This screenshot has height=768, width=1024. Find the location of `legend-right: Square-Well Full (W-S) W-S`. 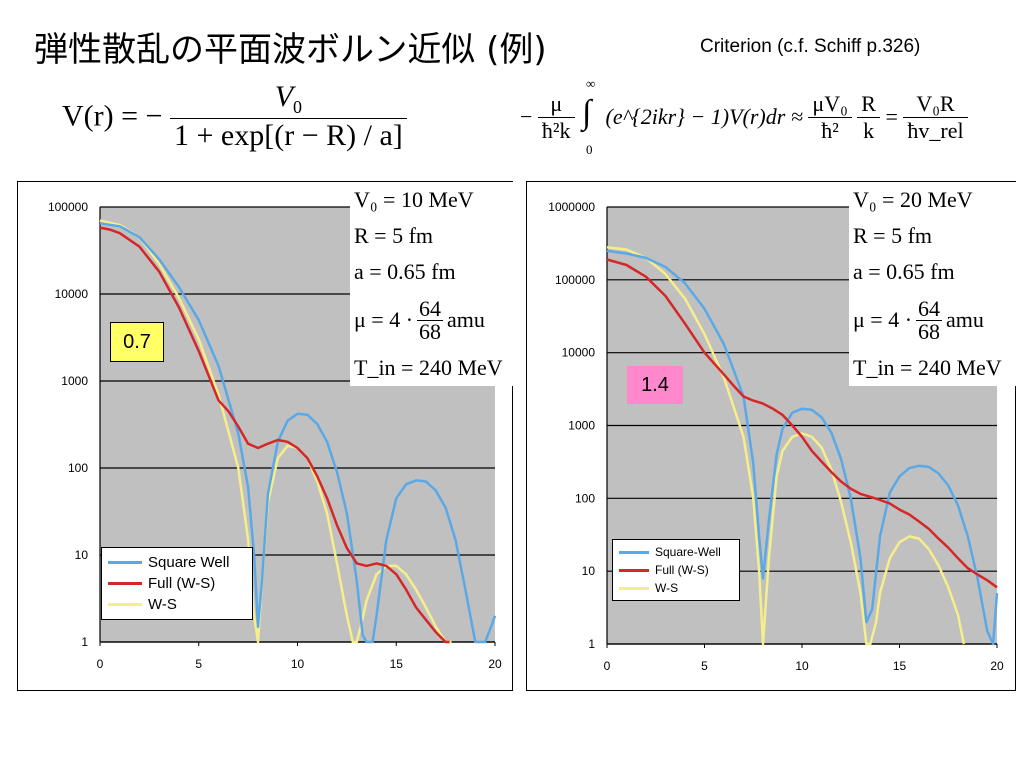

legend-right: Square-Well Full (W-S) W-S is located at coordinates (676, 570).